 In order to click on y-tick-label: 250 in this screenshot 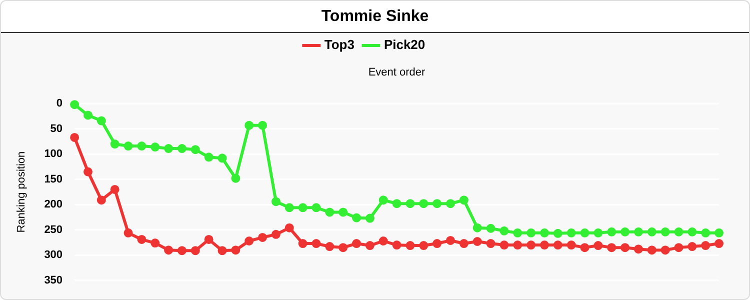, I will do `click(53, 230)`.